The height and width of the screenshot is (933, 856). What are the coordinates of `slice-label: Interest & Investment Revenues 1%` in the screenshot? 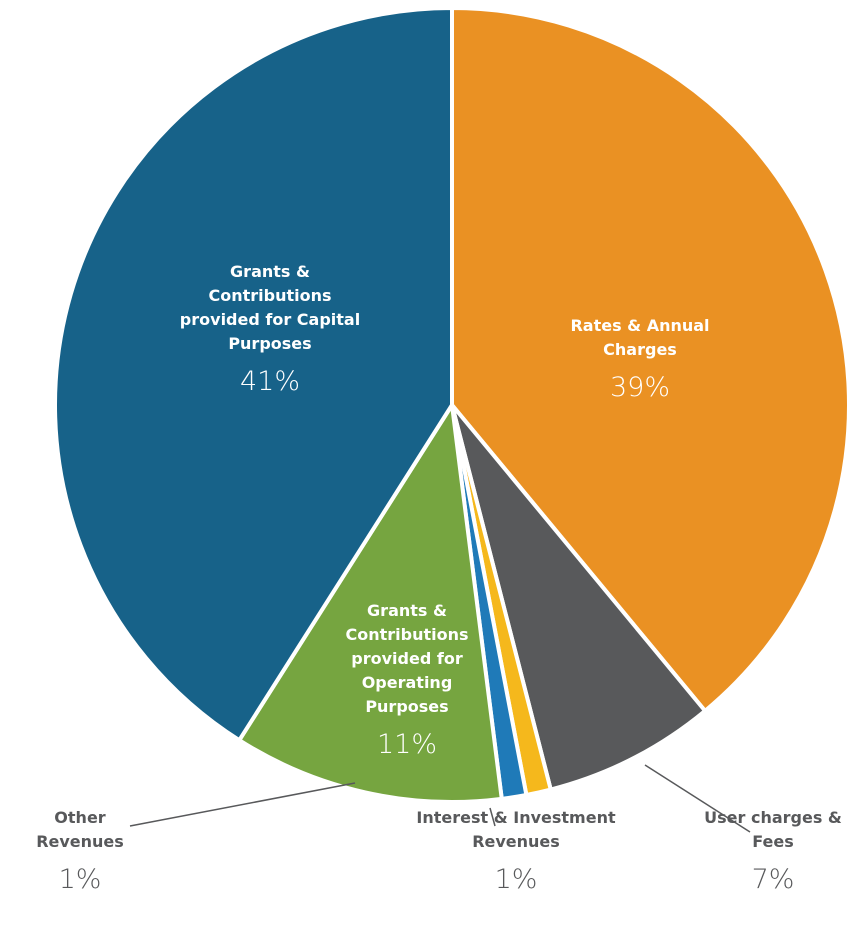 It's located at (516, 850).